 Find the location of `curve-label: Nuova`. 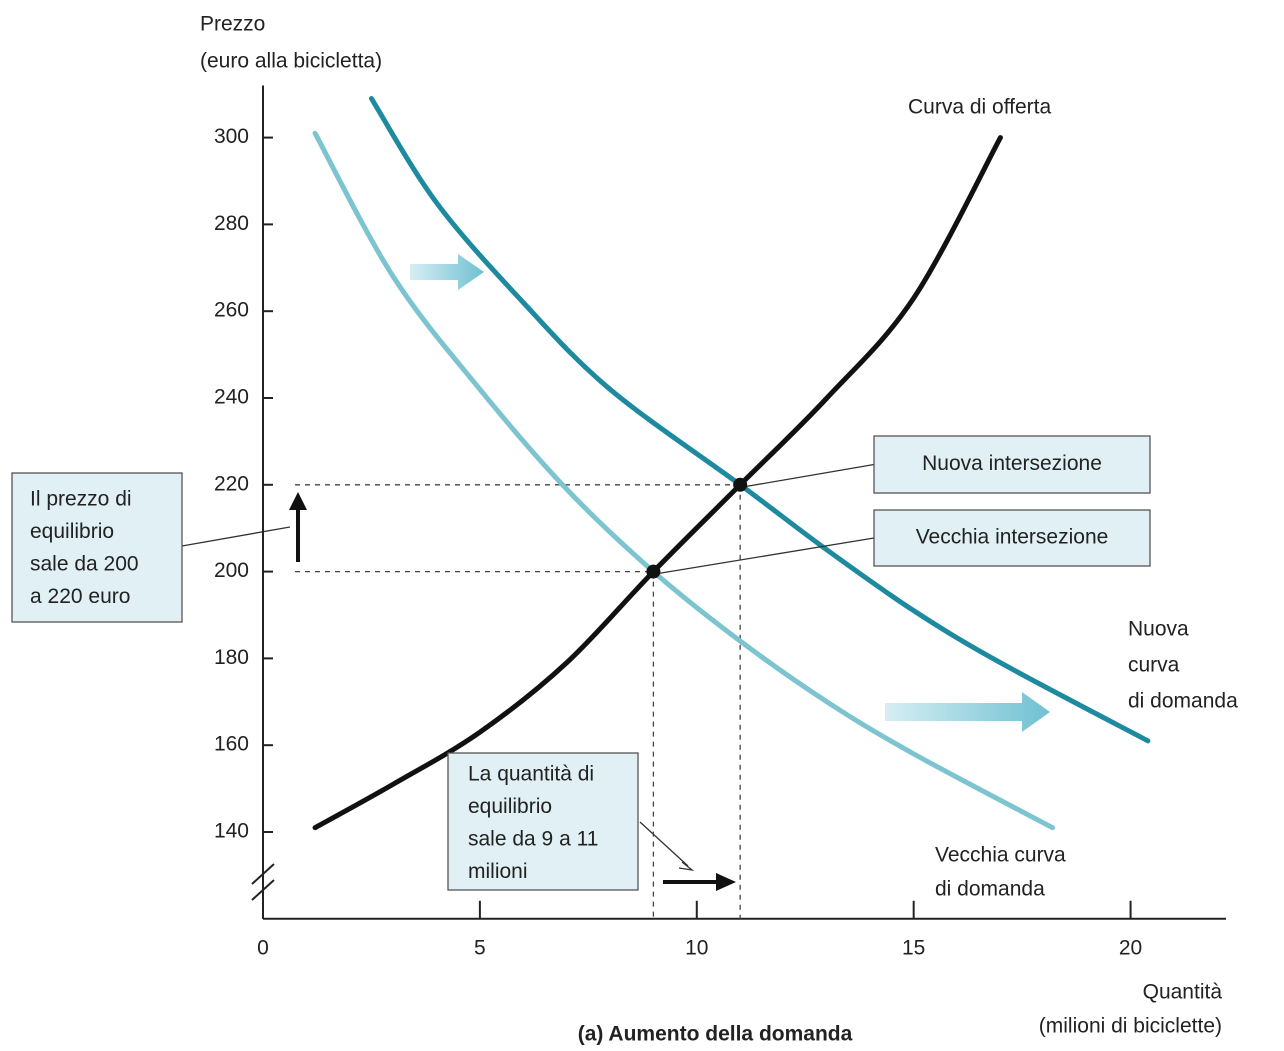

curve-label: Nuova is located at coordinates (1158, 629).